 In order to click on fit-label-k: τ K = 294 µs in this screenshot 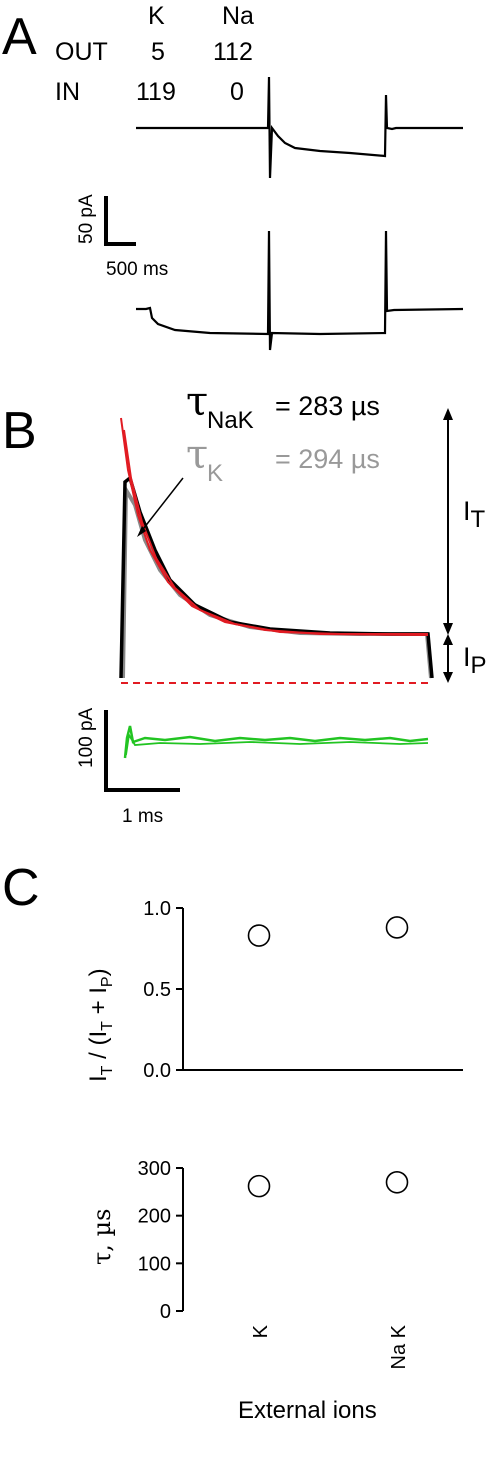, I will do `click(283, 459)`.